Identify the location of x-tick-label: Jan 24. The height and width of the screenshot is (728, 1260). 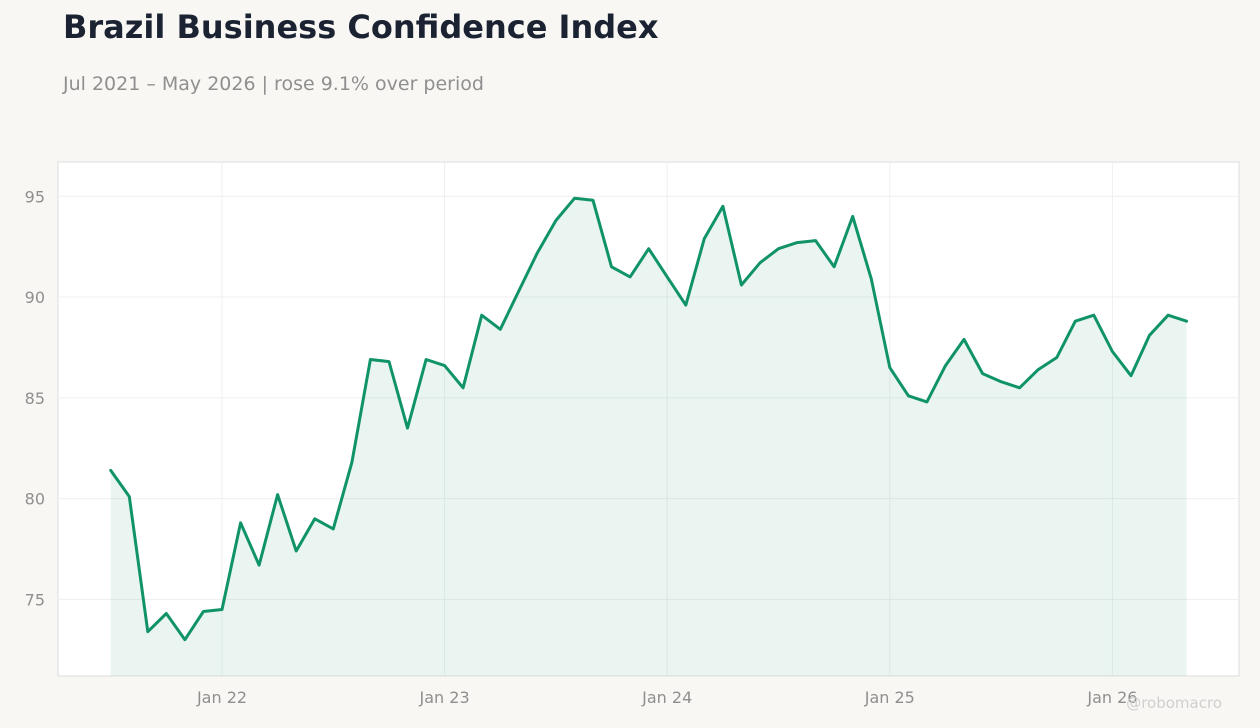
(666, 697).